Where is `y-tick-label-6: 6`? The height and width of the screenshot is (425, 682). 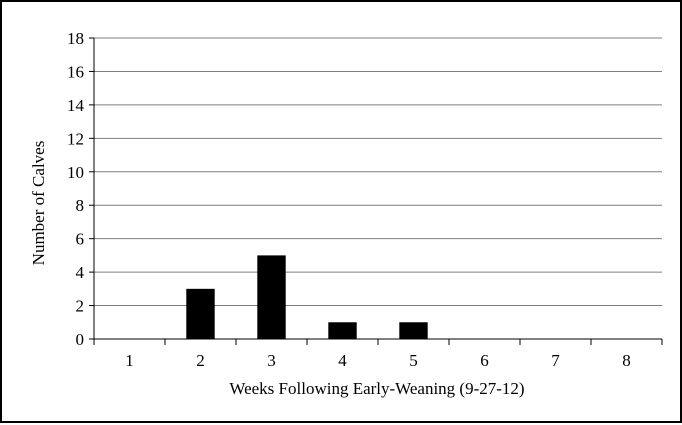 y-tick-label-6: 6 is located at coordinates (80, 239).